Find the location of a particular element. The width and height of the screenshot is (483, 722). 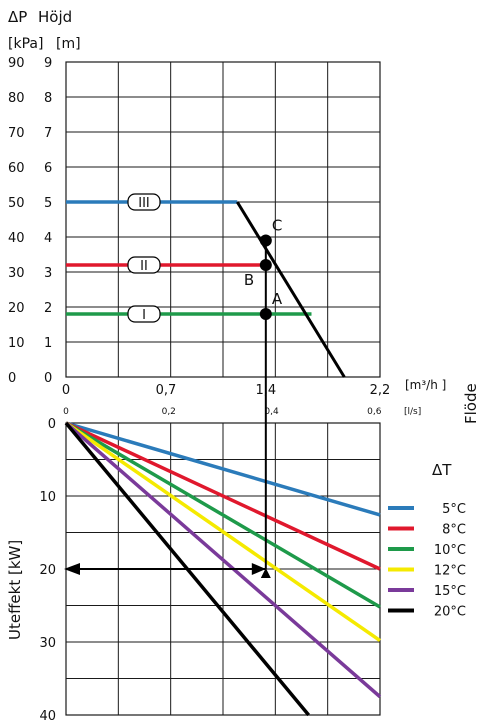

xtick-ls: 0,2 is located at coordinates (169, 412).